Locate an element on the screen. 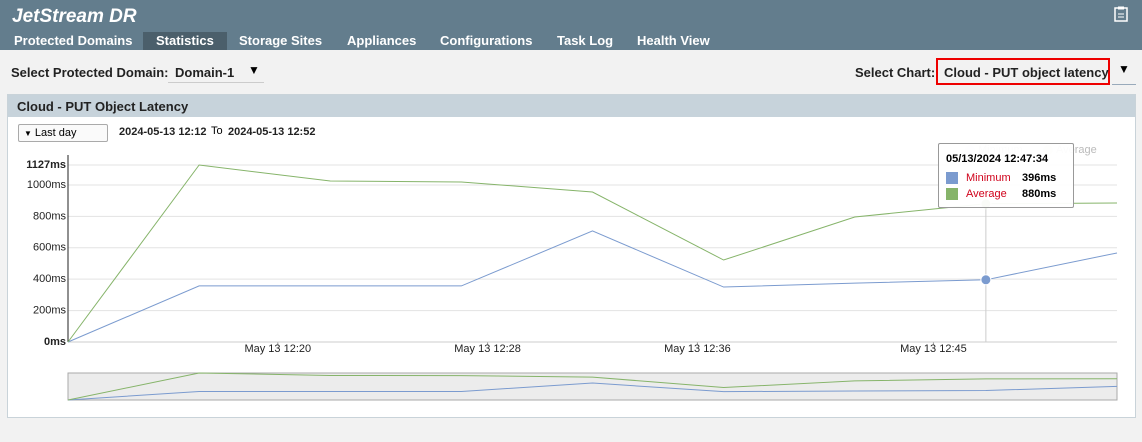  domain-label: Select Protected Domain: is located at coordinates (90, 72).